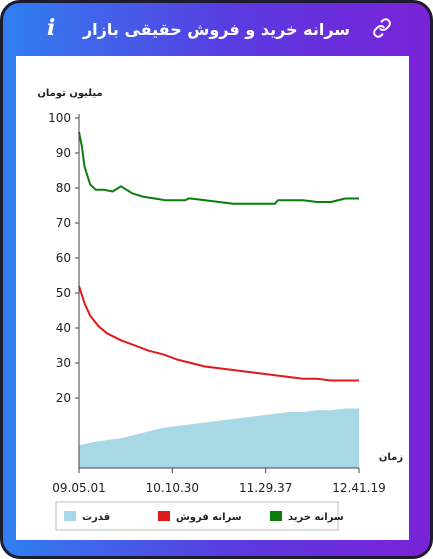 Image resolution: width=433 pixels, height=559 pixels. Describe the element at coordinates (265, 488) in the screenshot. I see `x-tick-label: 11.29.37` at that location.